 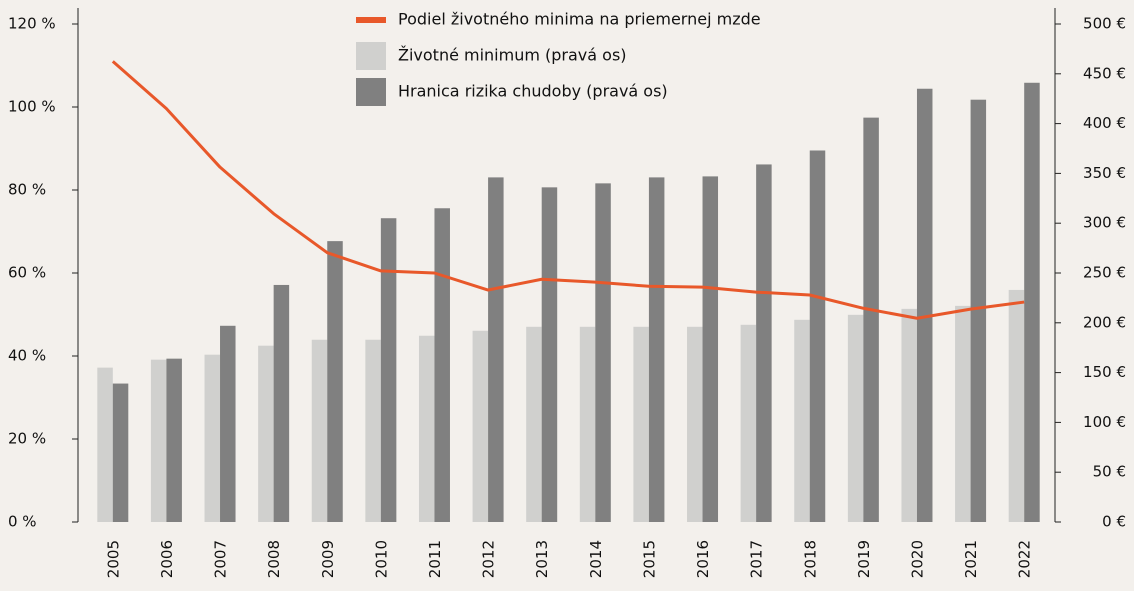 What do you see at coordinates (27, 190) in the screenshot?
I see `y-tick-label: 80 %` at bounding box center [27, 190].